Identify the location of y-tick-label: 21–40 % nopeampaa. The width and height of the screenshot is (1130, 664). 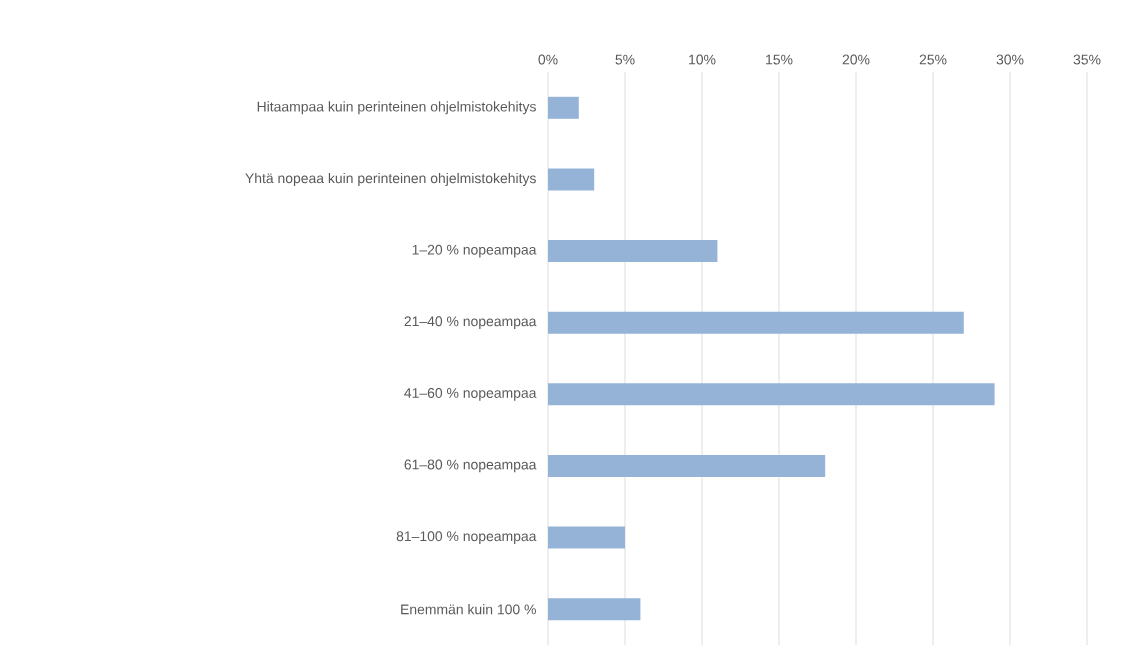
(470, 322).